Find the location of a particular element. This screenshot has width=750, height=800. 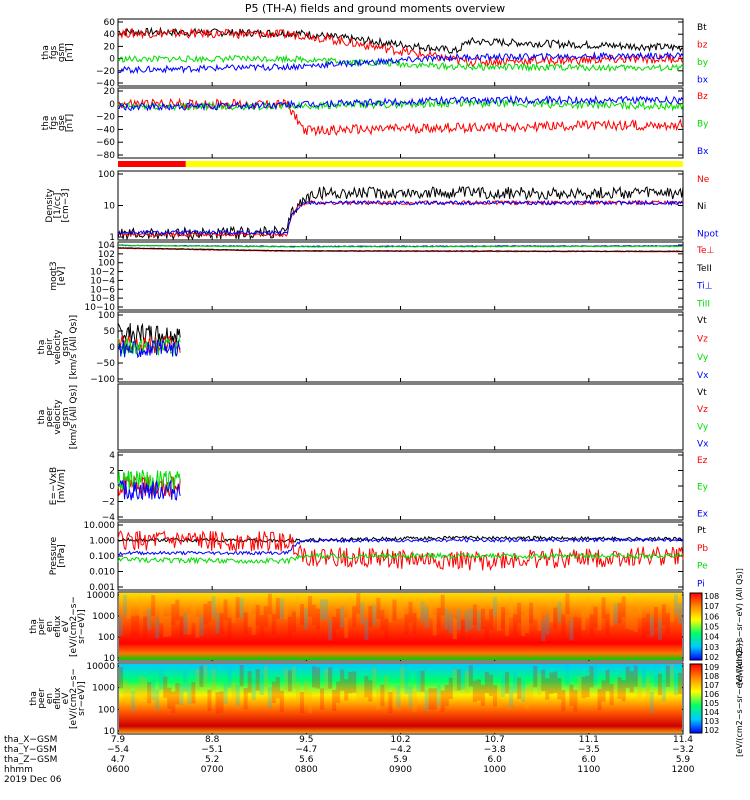

colorbar is located at coordinates (696, 698).